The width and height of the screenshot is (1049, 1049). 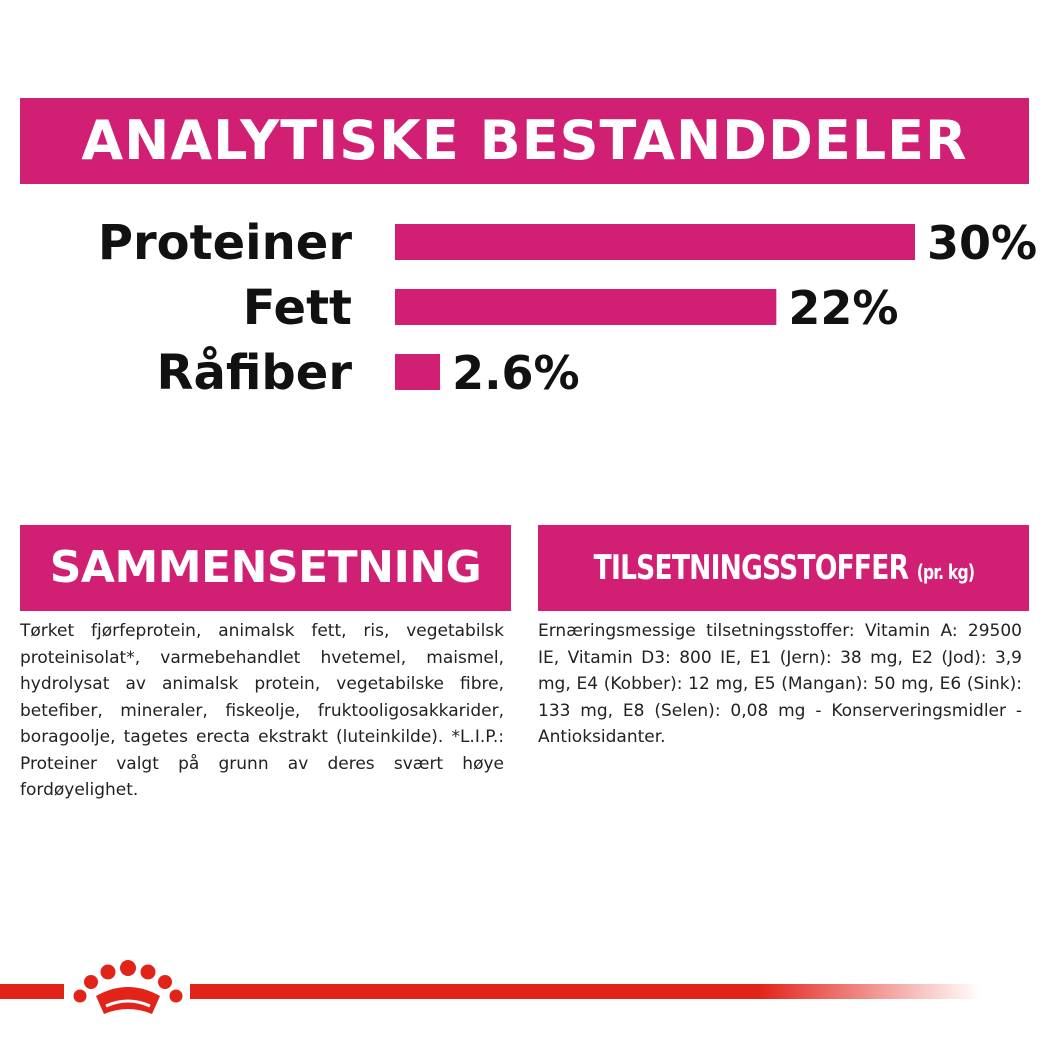 What do you see at coordinates (32, 991) in the screenshot?
I see `footer-line-left` at bounding box center [32, 991].